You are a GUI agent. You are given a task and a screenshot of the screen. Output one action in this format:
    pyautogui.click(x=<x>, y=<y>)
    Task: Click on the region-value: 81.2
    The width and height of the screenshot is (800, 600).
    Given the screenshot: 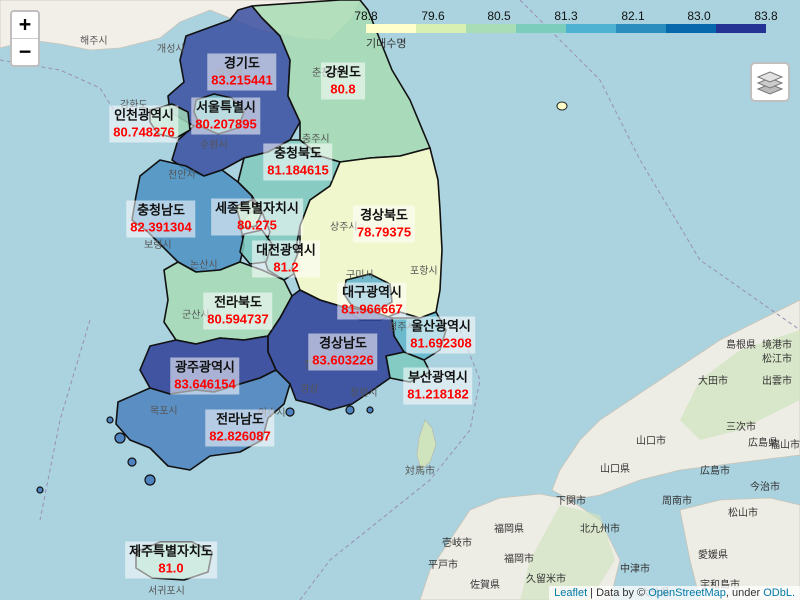 What is the action you would take?
    pyautogui.click(x=286, y=267)
    